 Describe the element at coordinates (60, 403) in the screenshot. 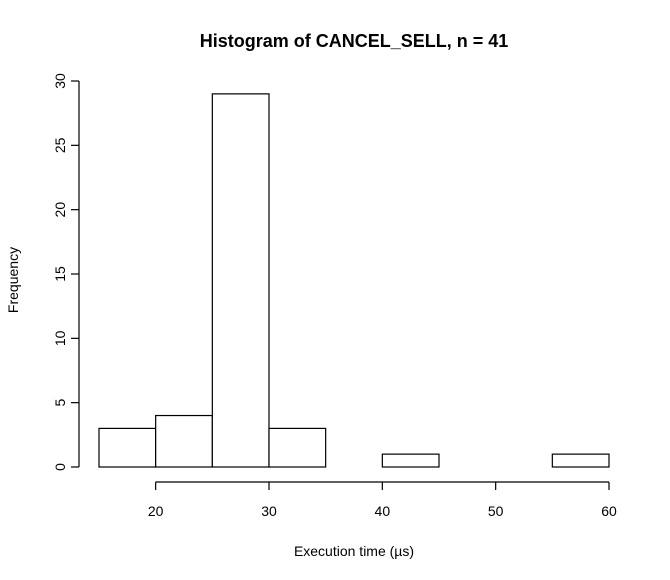

I see `y-tick-label: 5` at that location.